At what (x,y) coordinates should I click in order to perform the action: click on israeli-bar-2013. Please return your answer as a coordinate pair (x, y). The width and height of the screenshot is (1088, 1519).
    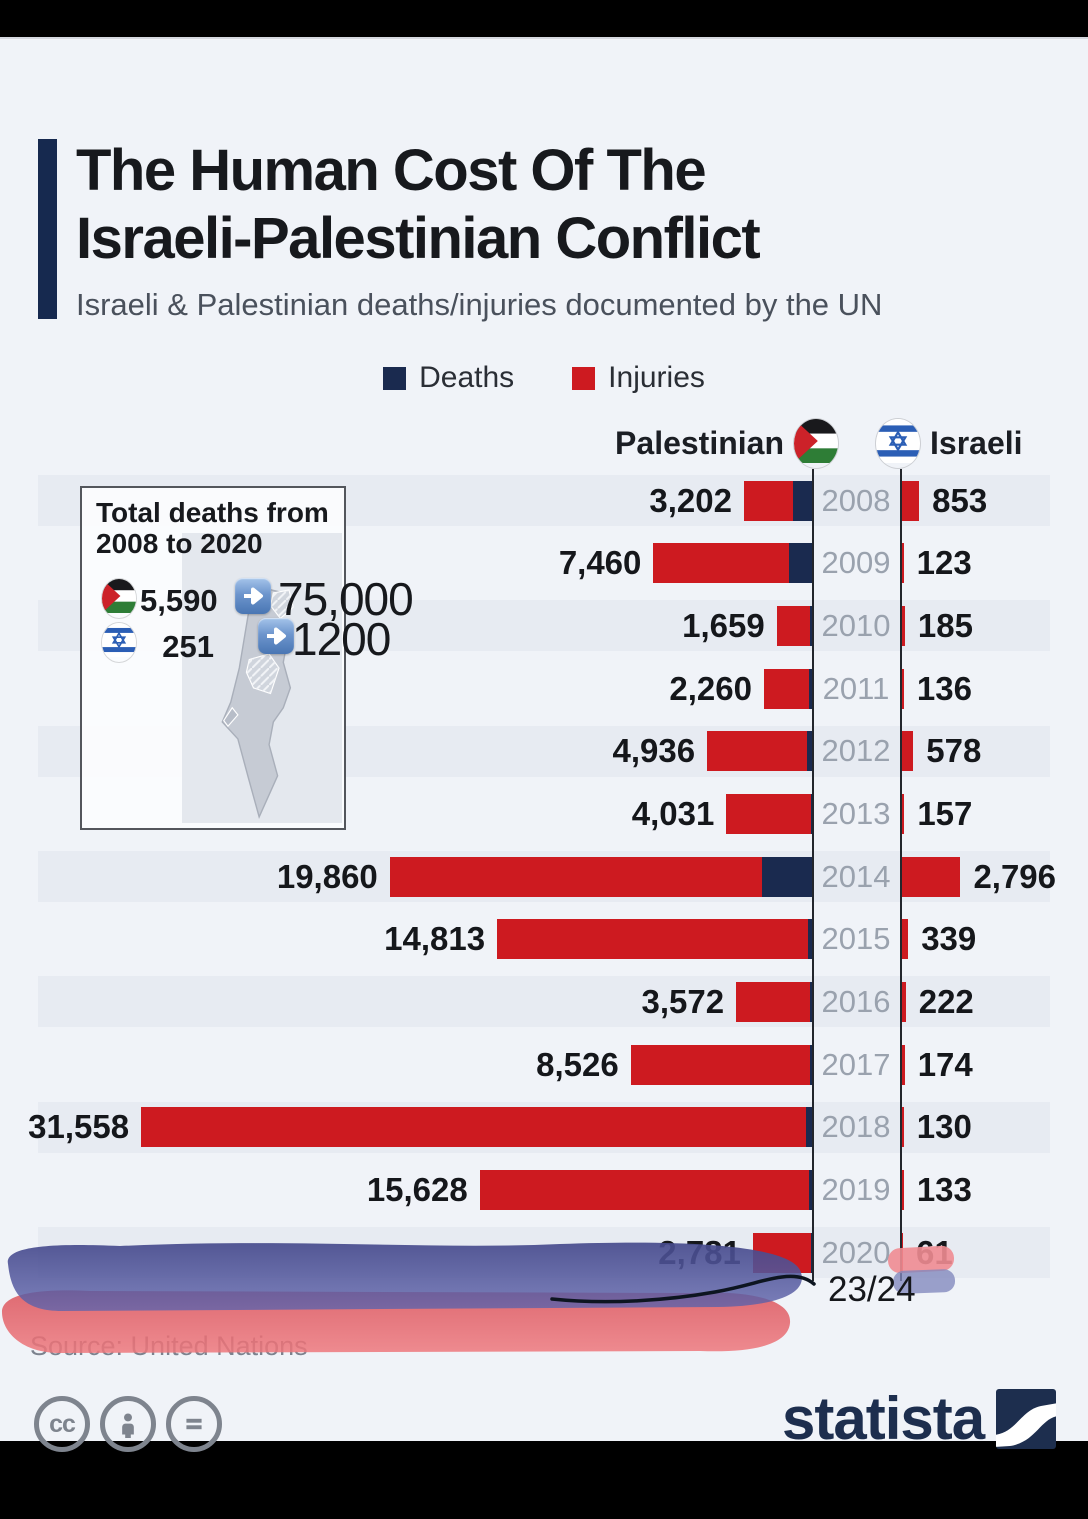
    Looking at the image, I should click on (903, 813).